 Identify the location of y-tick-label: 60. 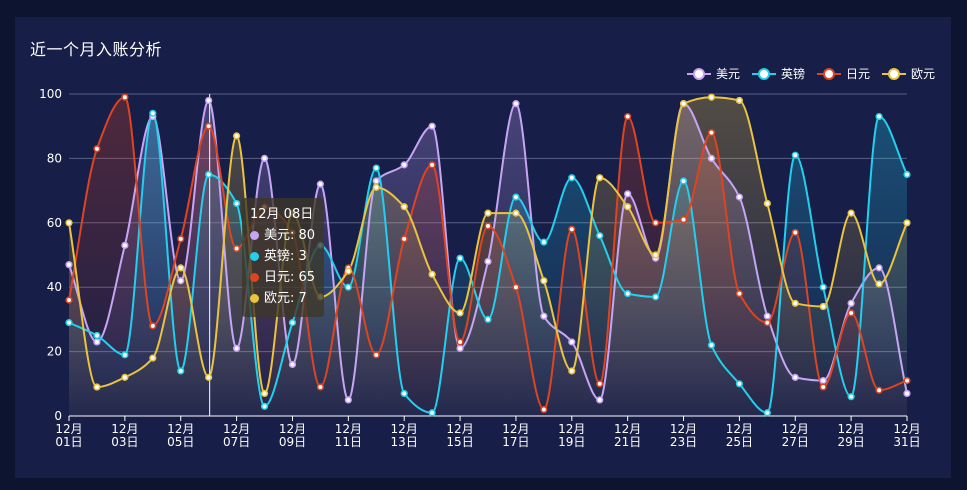
(54, 223).